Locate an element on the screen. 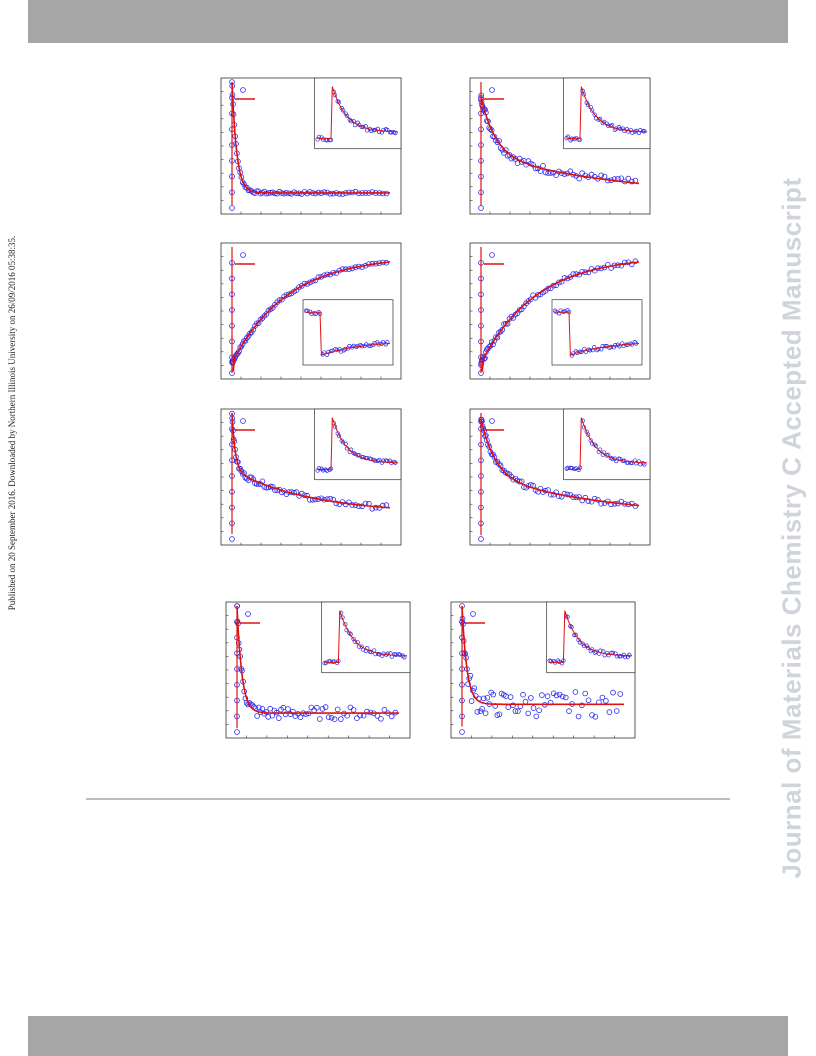 This screenshot has width=816, height=1056. inset-fit-line is located at coordinates (365, 636).